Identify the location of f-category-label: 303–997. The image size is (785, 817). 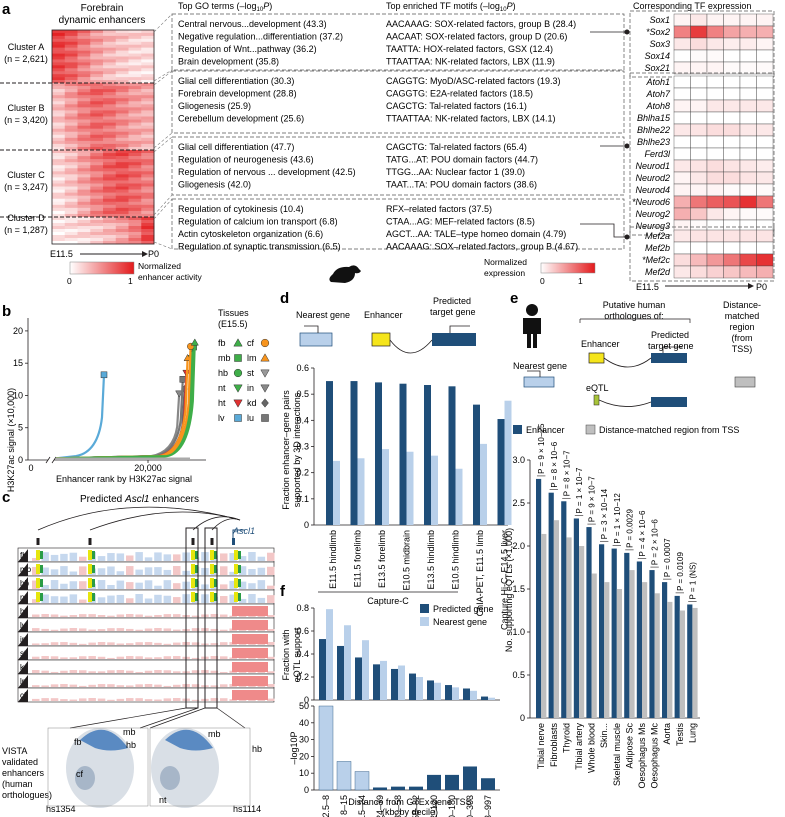
(488, 806).